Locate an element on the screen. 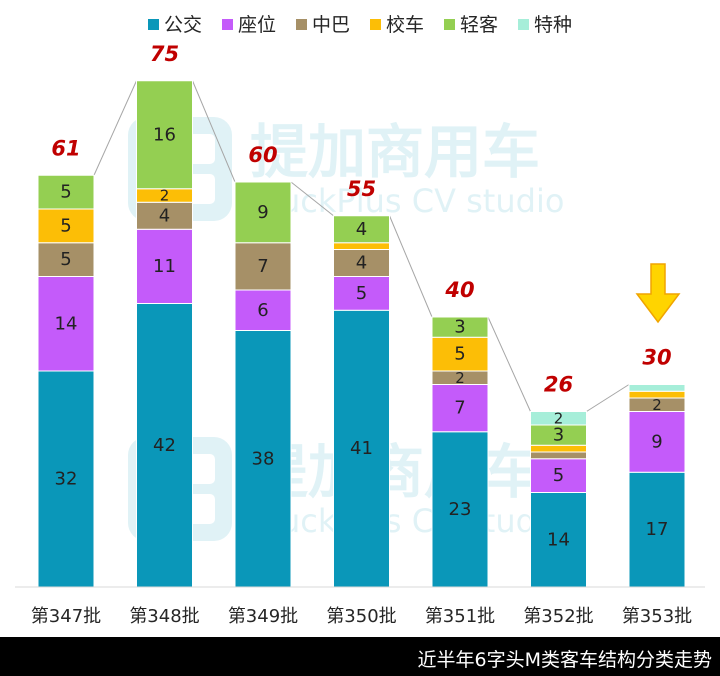 This screenshot has width=720, height=676. legend-label: 校车 is located at coordinates (405, 25).